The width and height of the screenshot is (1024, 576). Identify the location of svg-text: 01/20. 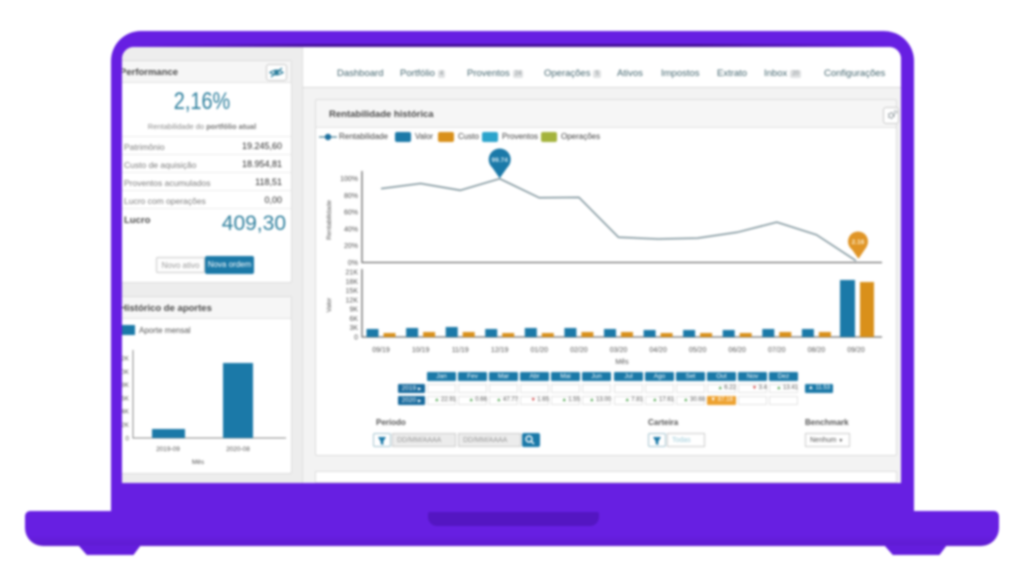
(540, 350).